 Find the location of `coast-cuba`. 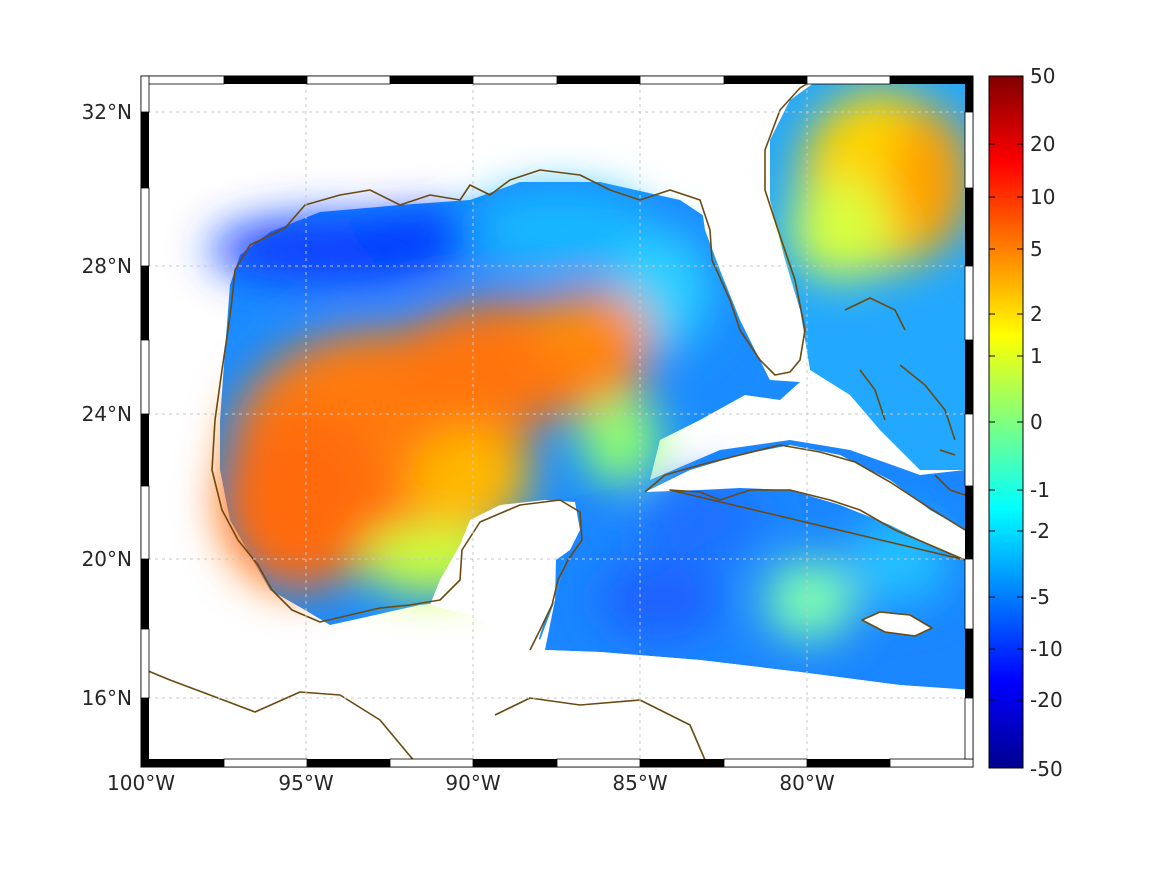

coast-cuba is located at coordinates (805, 502).